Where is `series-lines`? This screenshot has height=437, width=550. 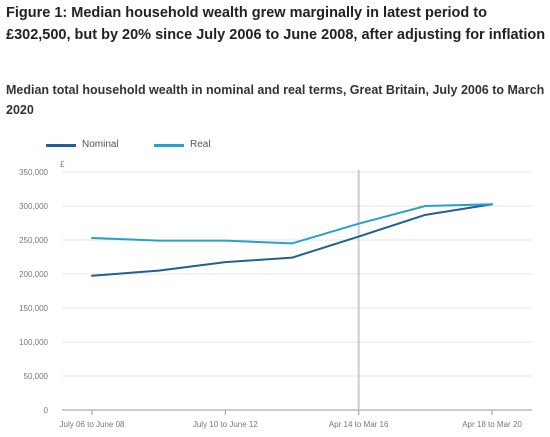
series-lines is located at coordinates (292, 240).